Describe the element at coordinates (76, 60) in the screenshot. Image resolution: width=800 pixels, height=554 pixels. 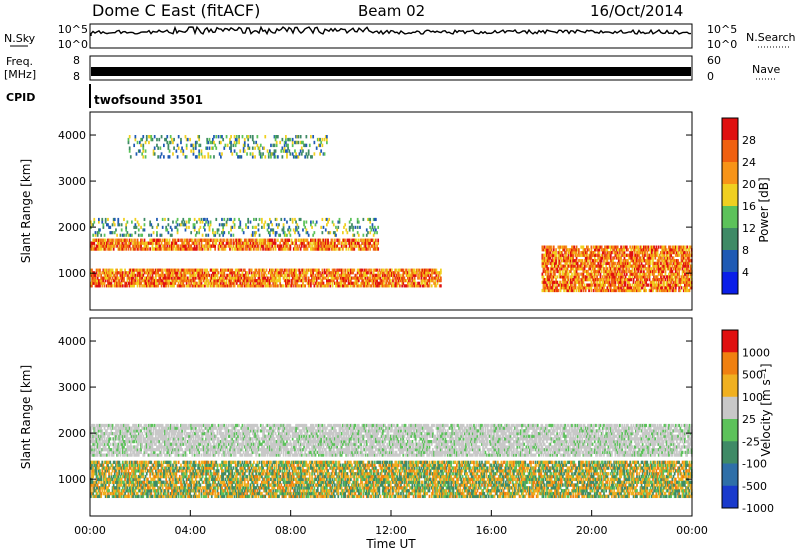
I see `freq-tick-top: 8` at that location.